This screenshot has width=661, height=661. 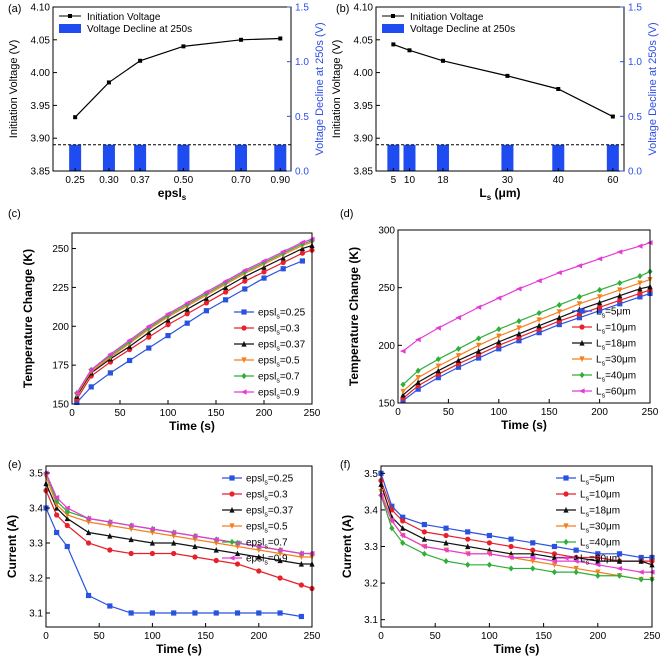 I want to click on x-tick-label: 50, so click(x=436, y=636).